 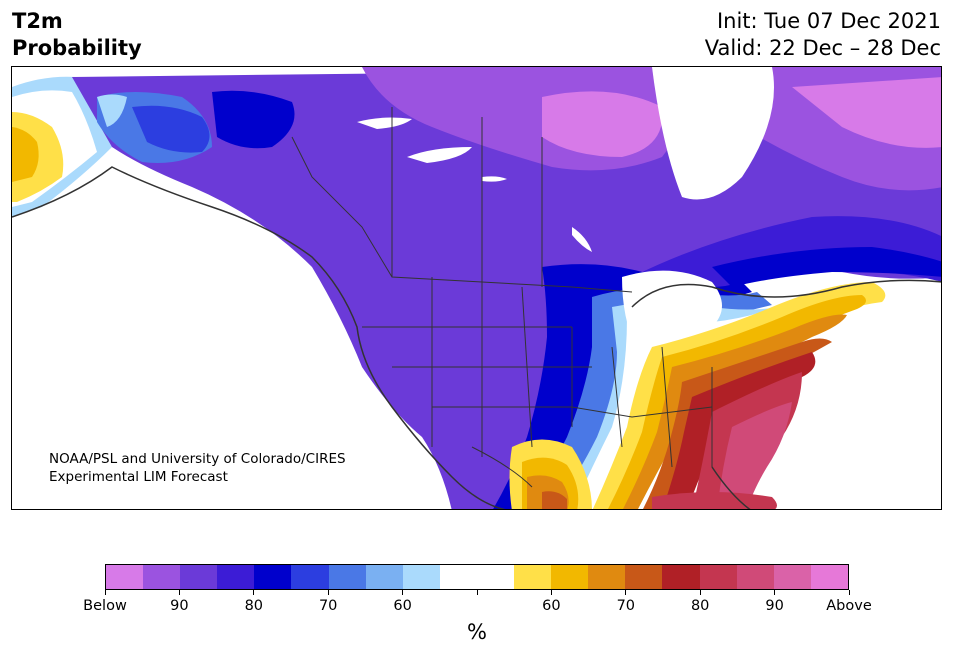 What do you see at coordinates (138, 477) in the screenshot?
I see `credit-line-2: Experimental LIM Forecast` at bounding box center [138, 477].